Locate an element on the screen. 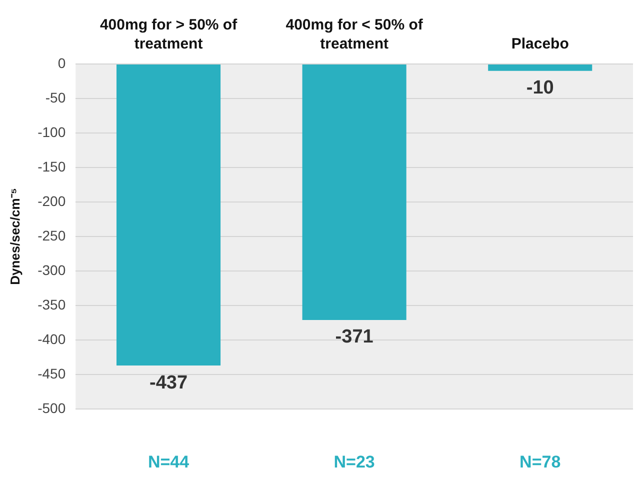 This screenshot has height=489, width=637. y-tick-label: -250 is located at coordinates (52, 235).